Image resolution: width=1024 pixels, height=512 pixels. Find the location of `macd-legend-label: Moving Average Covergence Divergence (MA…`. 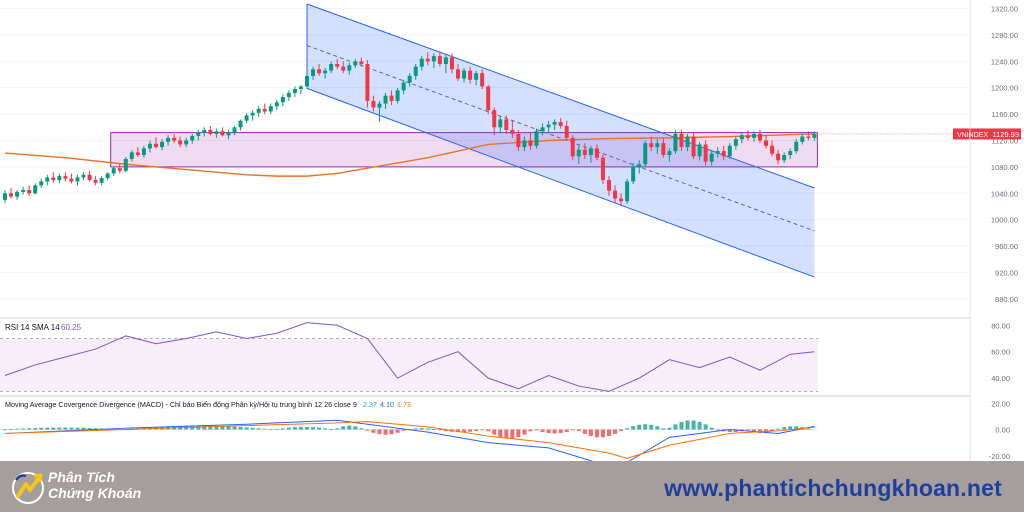

macd-legend-label: Moving Average Covergence Divergence (MA… is located at coordinates (181, 404).